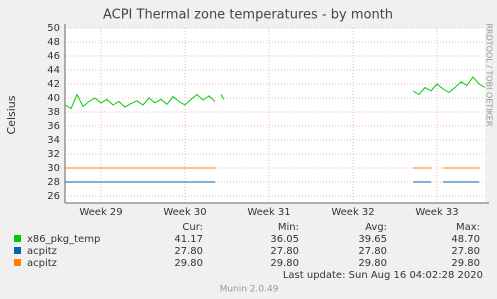 This screenshot has width=497, height=299. I want to click on legend-header: Max:, so click(468, 227).